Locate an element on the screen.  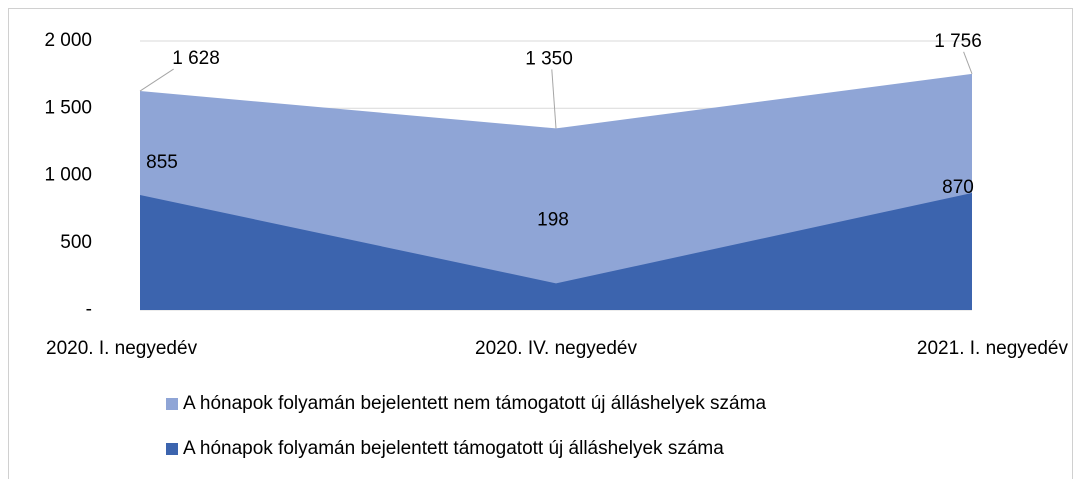
data-label: 855 is located at coordinates (162, 162).